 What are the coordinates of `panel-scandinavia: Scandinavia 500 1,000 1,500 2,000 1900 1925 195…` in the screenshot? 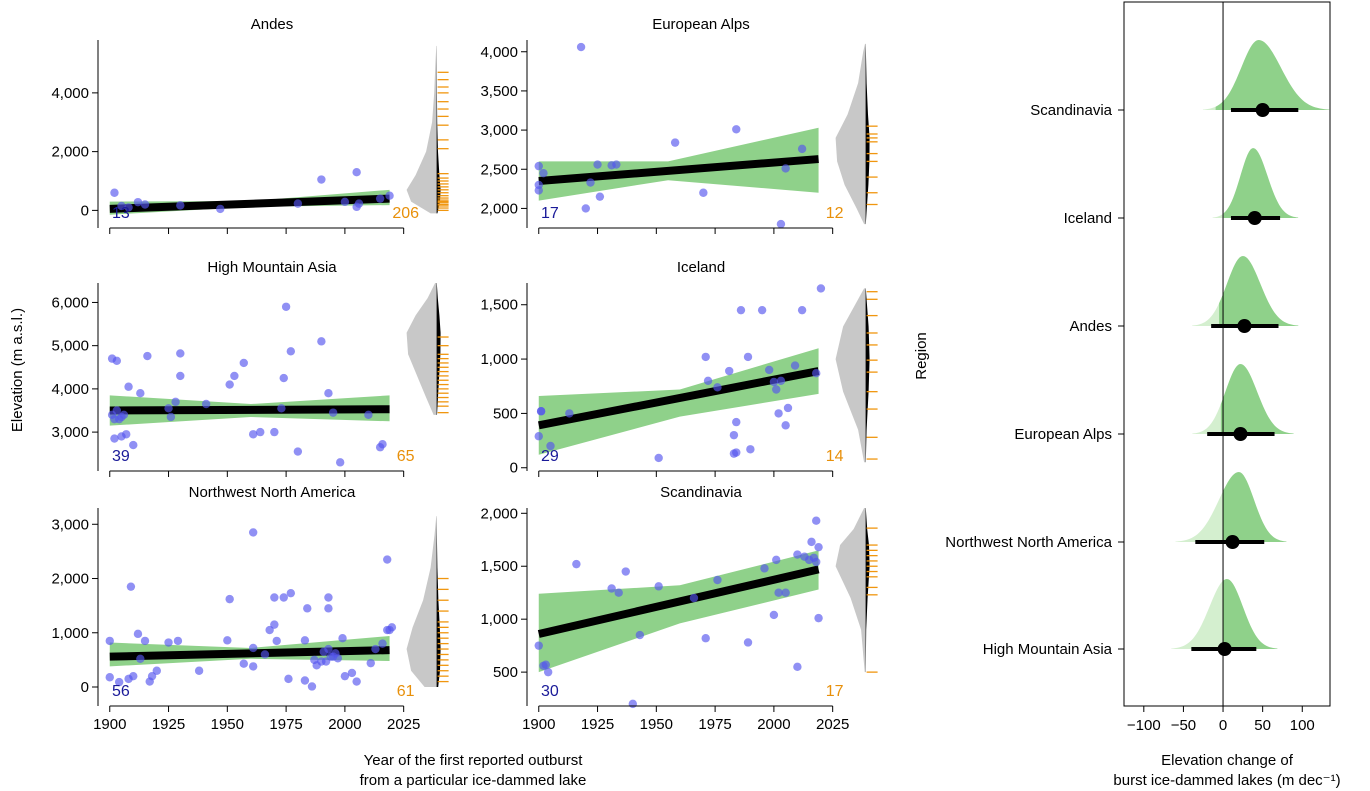 It's located at (679, 608).